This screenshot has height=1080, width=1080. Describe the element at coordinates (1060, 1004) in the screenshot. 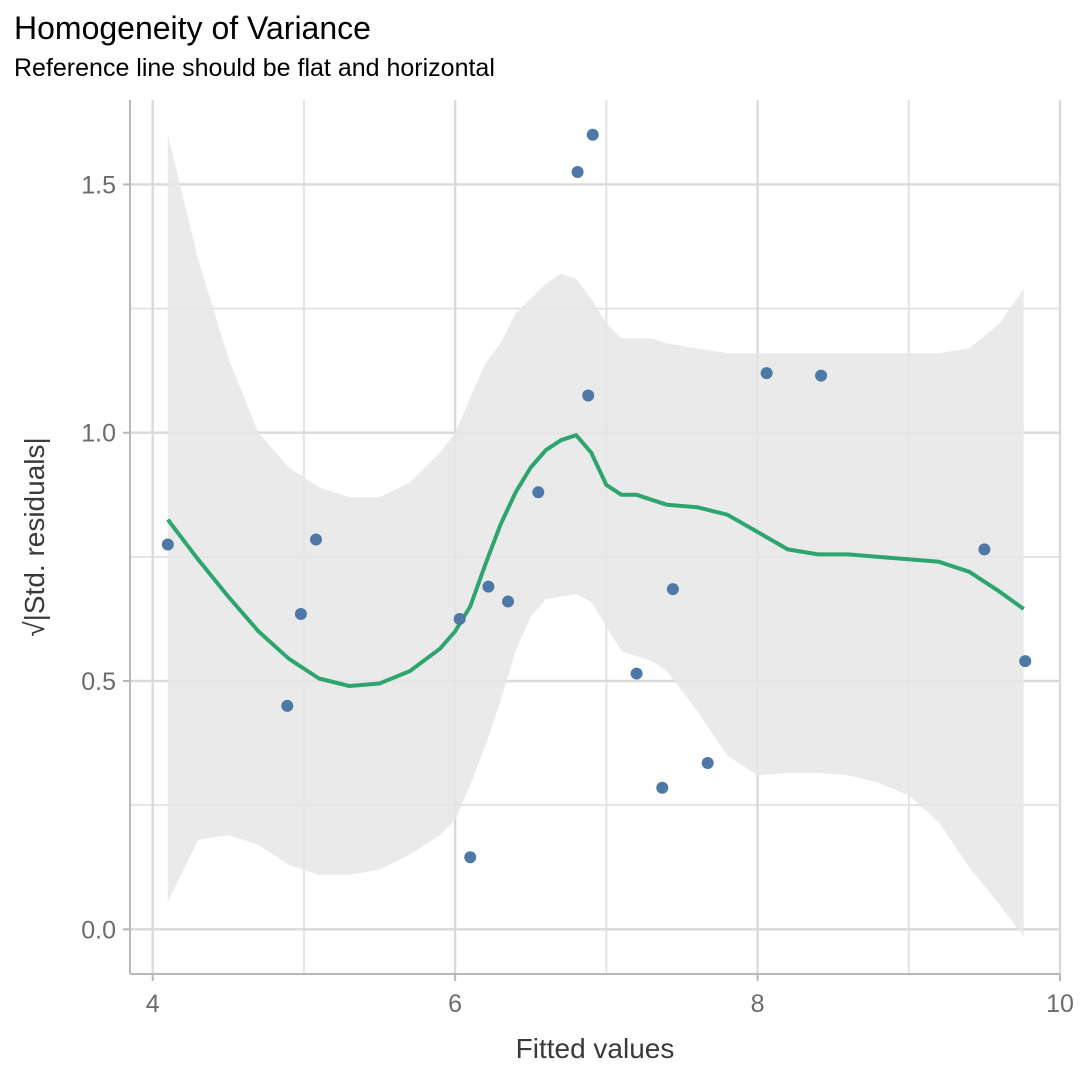

I see `x-tick-label: 10` at that location.